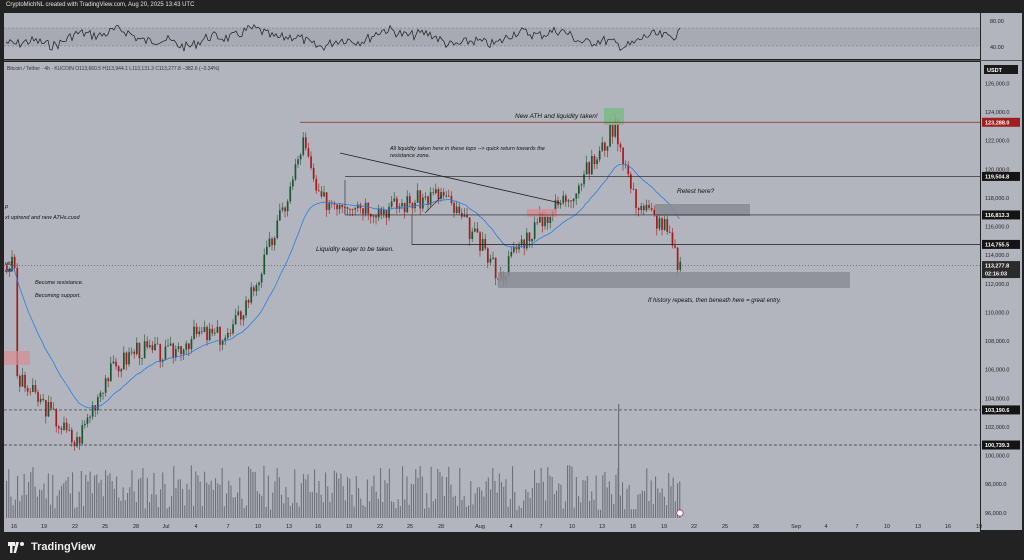 This screenshot has width=1024, height=560. Describe the element at coordinates (1001, 445) in the screenshot. I see `price-label-bg` at that location.